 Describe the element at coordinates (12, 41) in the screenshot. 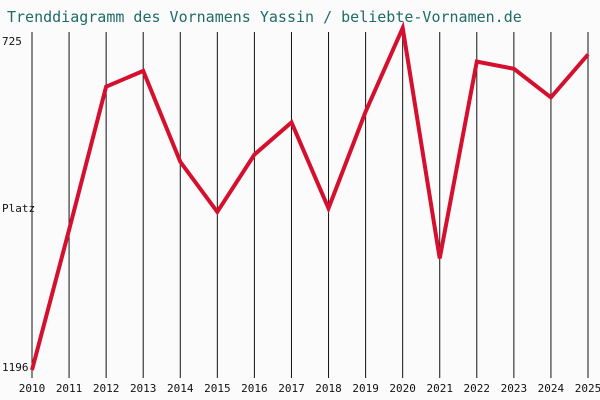

I see `y-tick-top: 725` at that location.